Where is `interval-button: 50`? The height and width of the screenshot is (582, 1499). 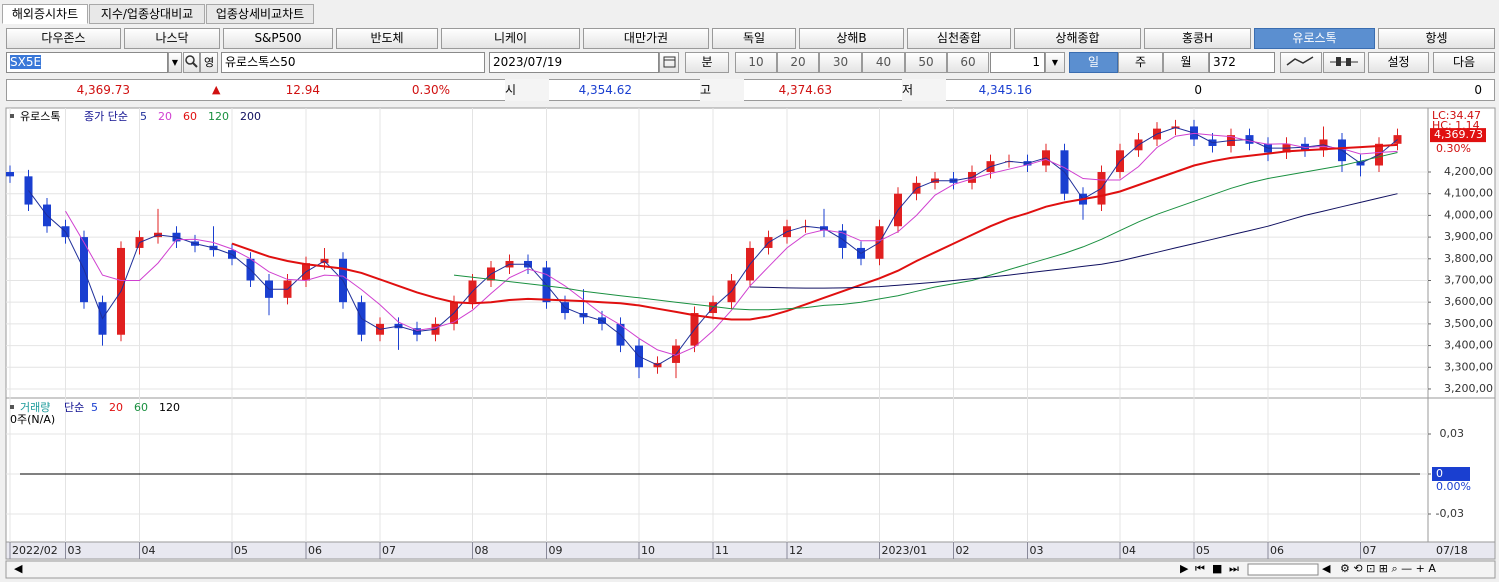
interval-button: 50 is located at coordinates (926, 62).